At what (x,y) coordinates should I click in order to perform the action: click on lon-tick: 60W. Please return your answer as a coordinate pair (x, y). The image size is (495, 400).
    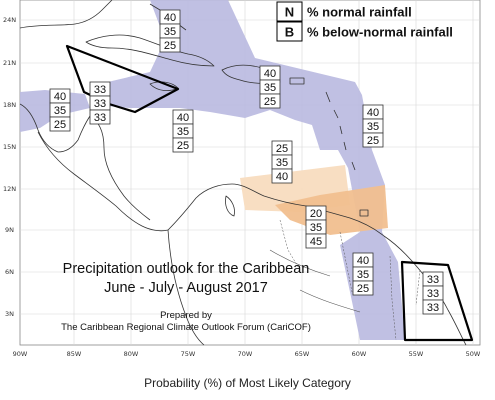
    Looking at the image, I should click on (359, 354).